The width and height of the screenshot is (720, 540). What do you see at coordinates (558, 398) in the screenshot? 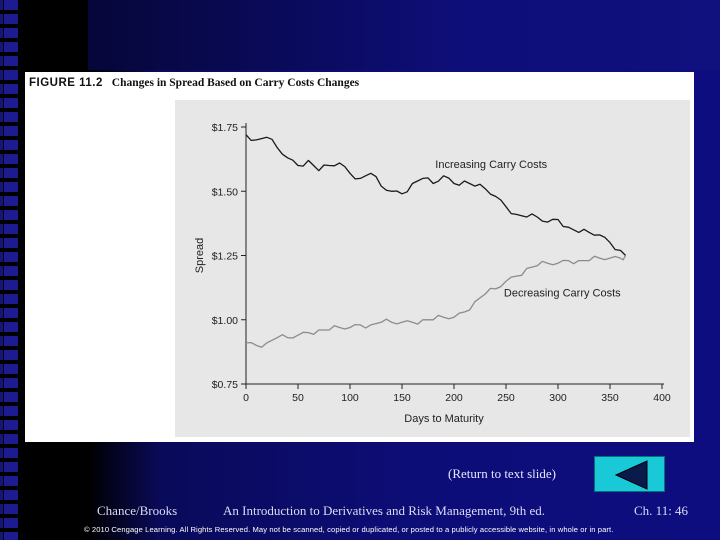
I see `x-tick-label: 300` at bounding box center [558, 398].